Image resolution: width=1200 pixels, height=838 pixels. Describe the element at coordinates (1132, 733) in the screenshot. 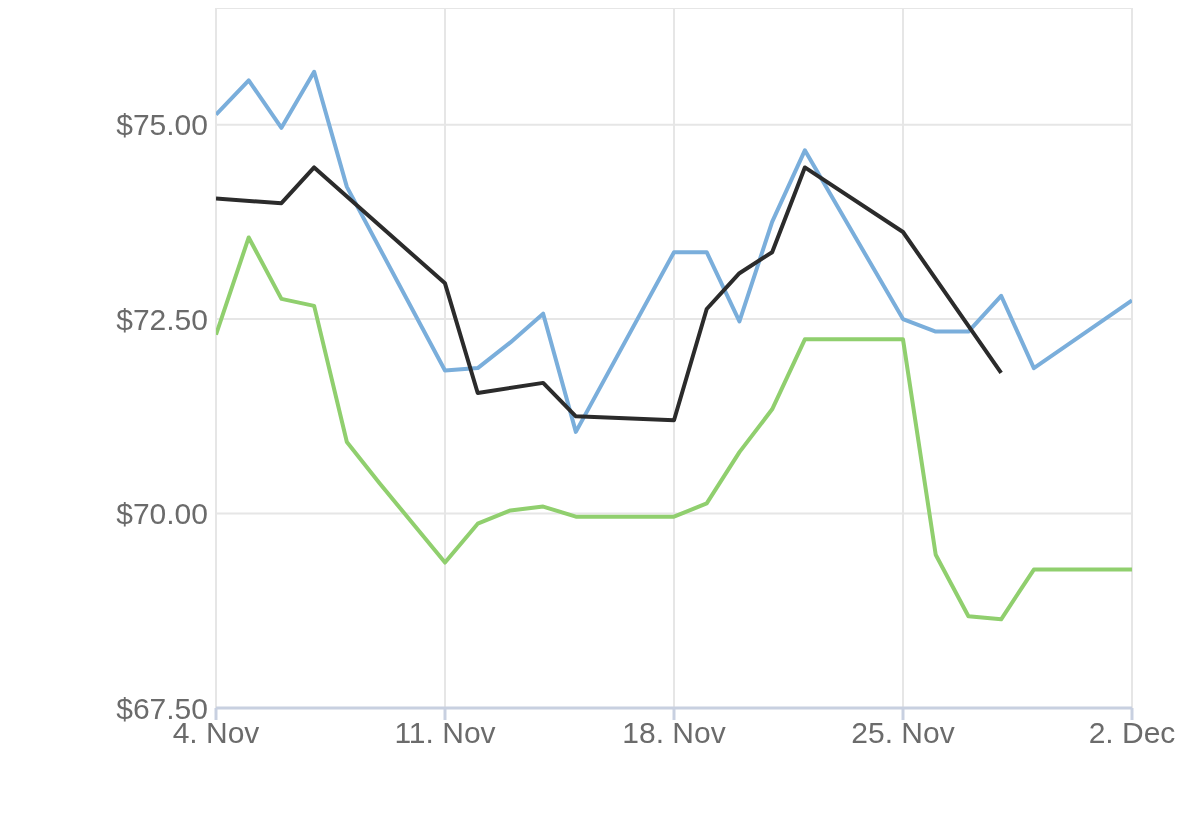

I see `x-tick-label: 2. Dec` at that location.